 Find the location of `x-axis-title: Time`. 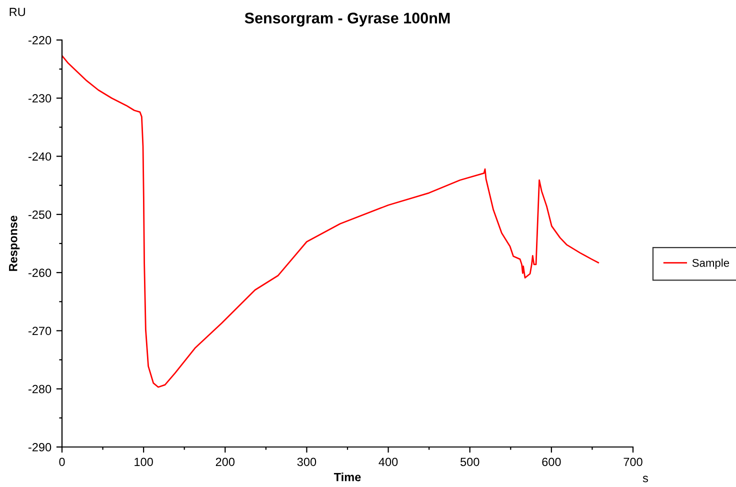

x-axis-title: Time is located at coordinates (347, 477).